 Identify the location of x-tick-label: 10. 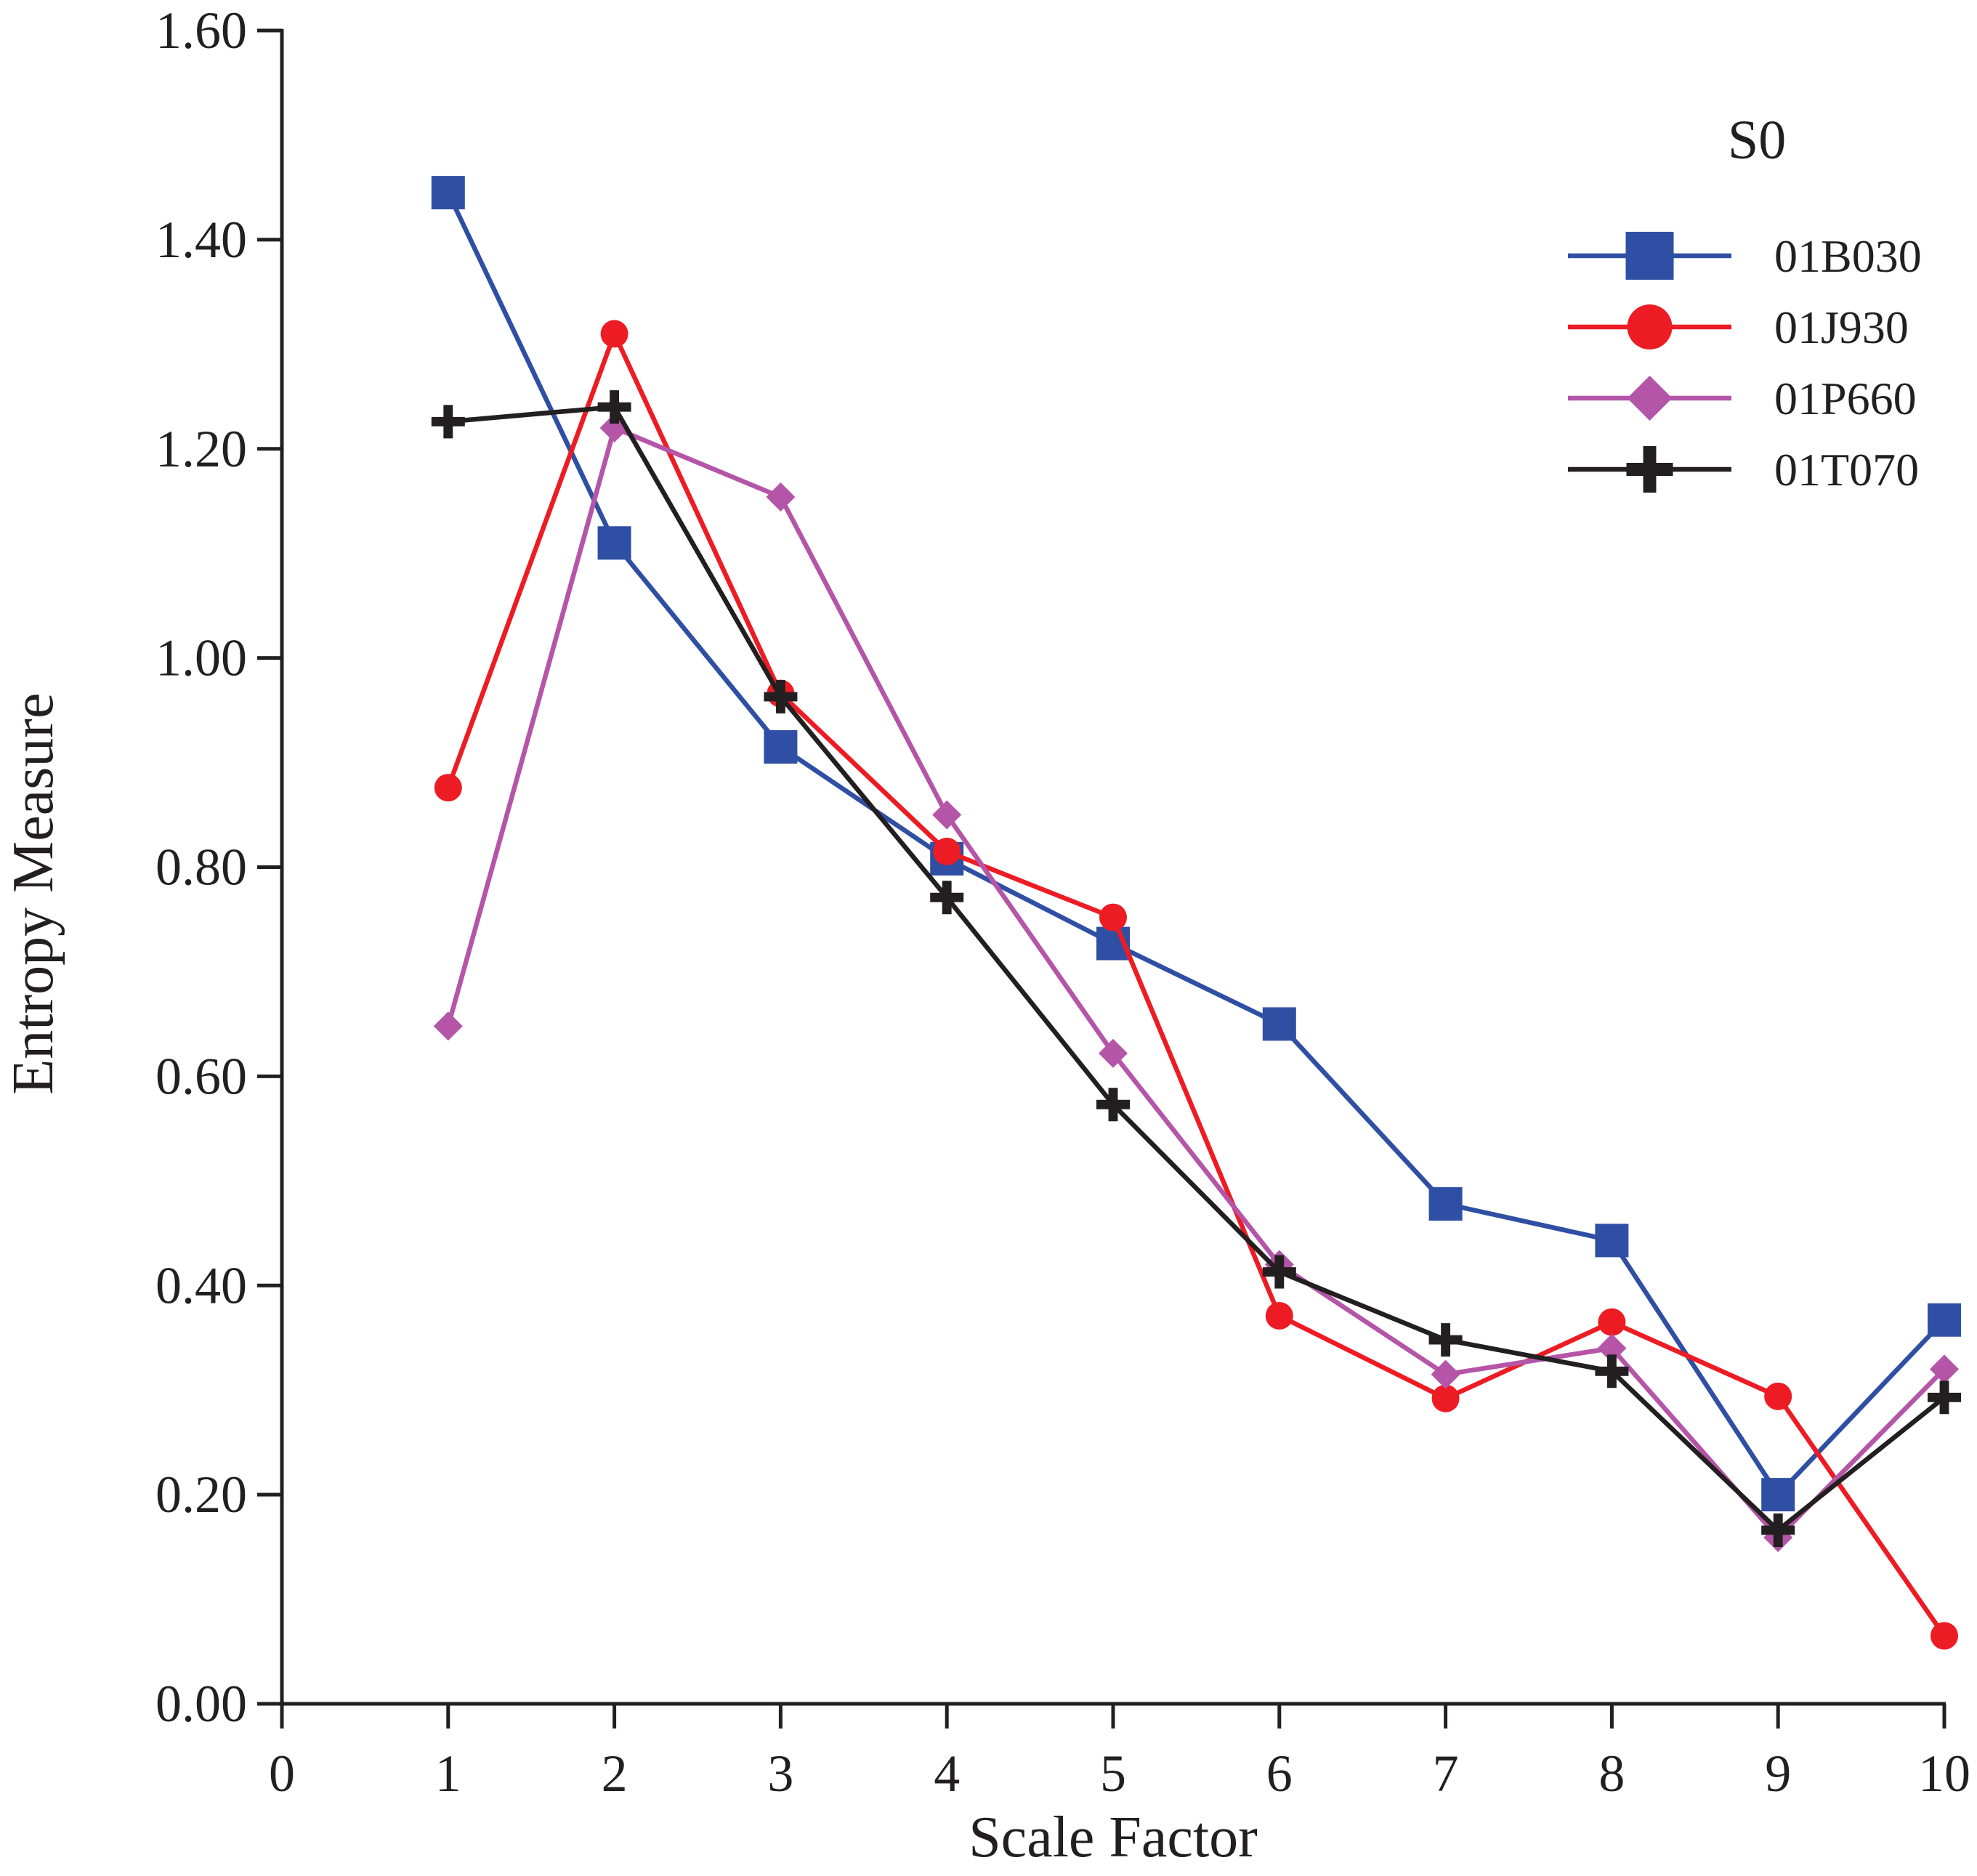
(1944, 1773).